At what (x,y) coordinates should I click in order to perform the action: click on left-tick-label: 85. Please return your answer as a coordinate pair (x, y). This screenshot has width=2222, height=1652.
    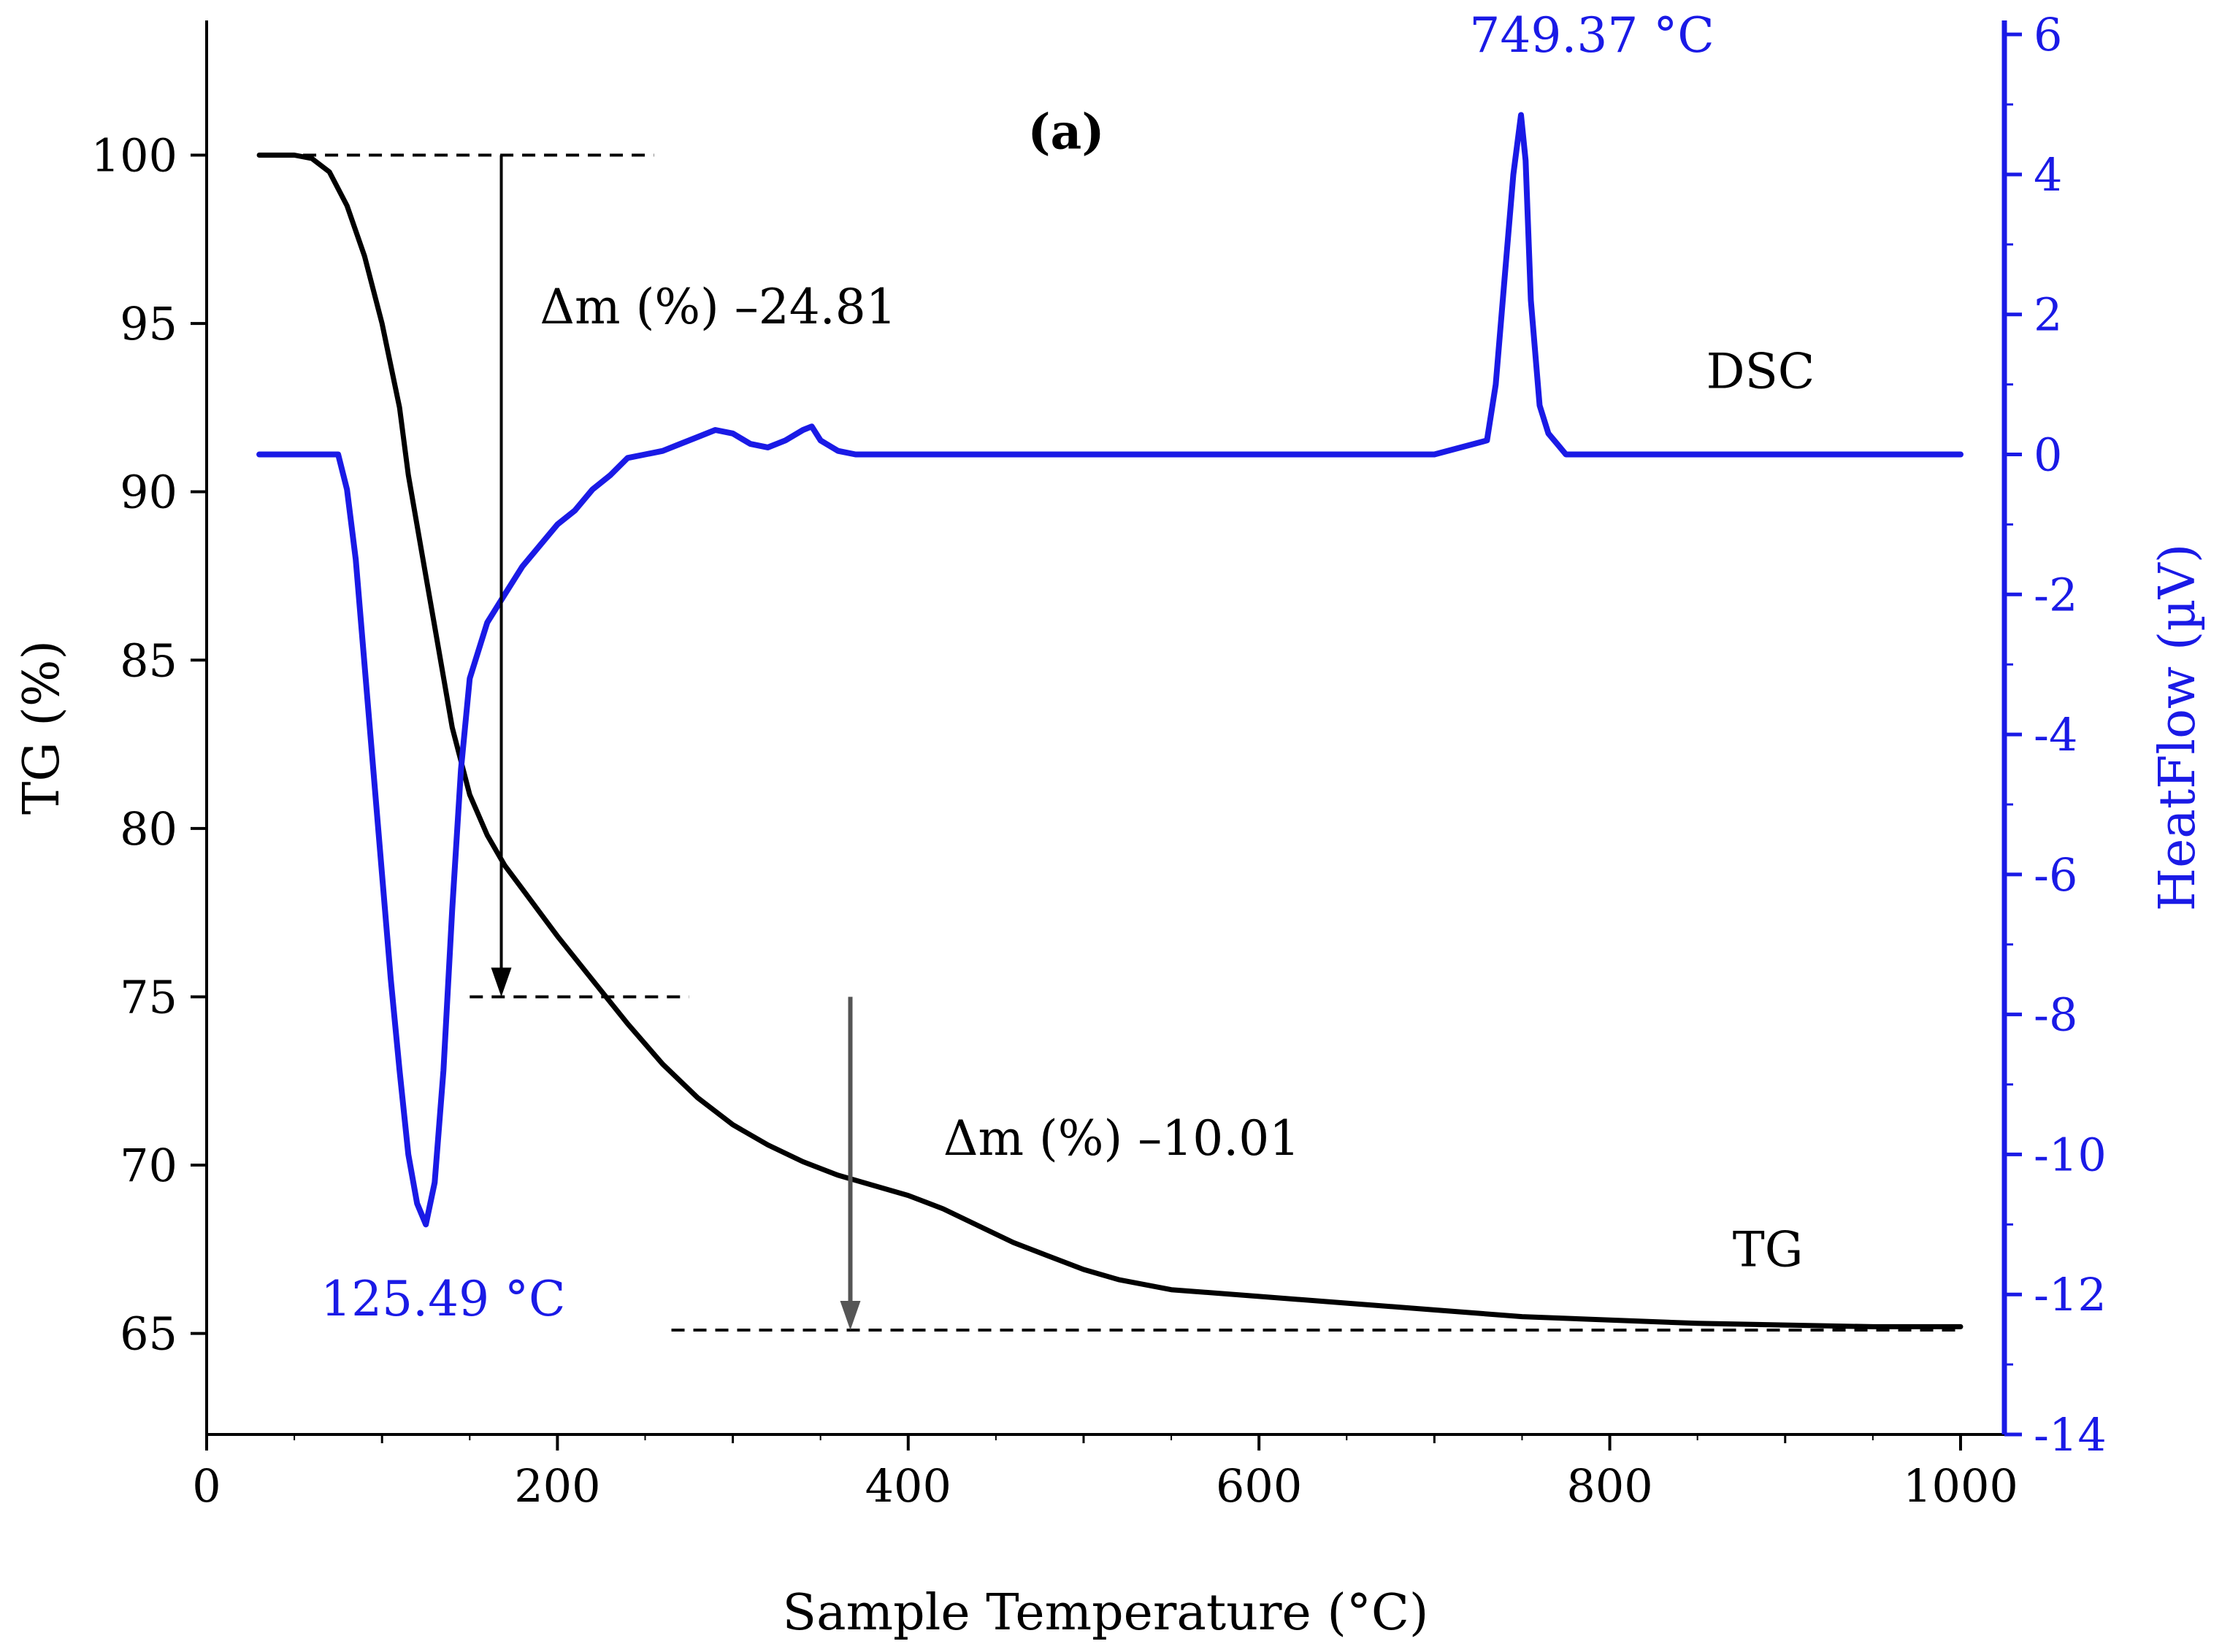
    Looking at the image, I should click on (148, 660).